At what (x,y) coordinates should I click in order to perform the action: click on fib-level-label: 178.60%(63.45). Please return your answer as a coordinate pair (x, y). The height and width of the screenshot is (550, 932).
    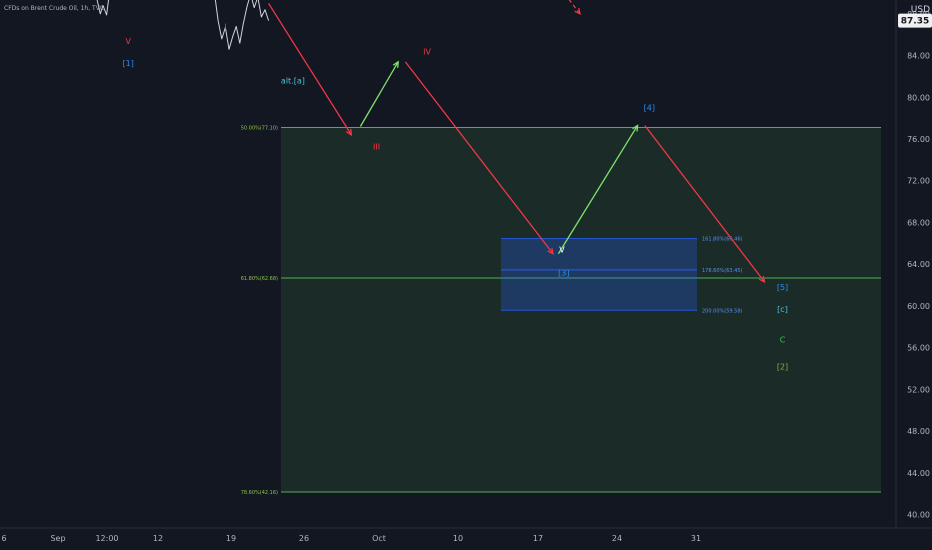
    Looking at the image, I should click on (722, 271).